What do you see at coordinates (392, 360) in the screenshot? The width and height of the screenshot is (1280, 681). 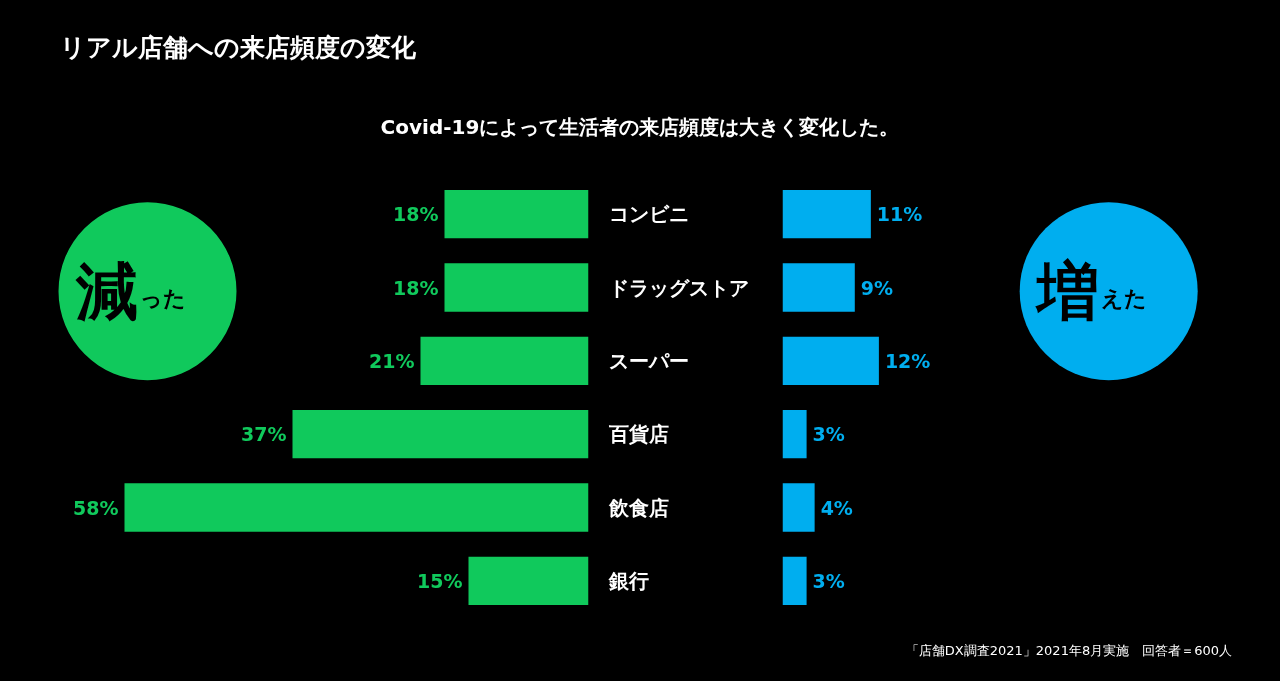 I see `data-label: 21%` at bounding box center [392, 360].